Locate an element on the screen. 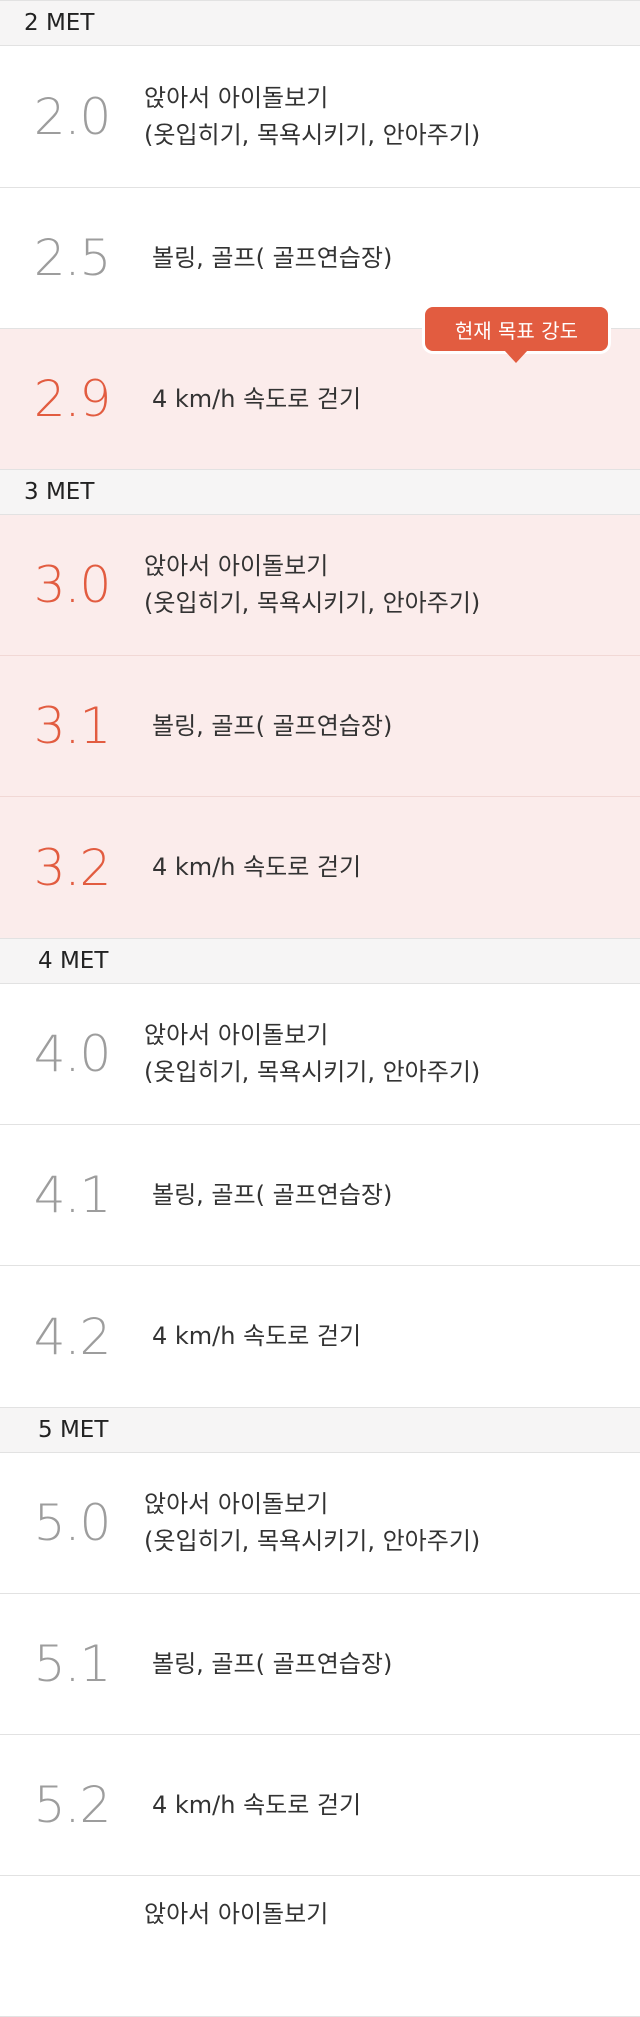 The image size is (640, 2017). section-header-label: 3 MET is located at coordinates (59, 492).